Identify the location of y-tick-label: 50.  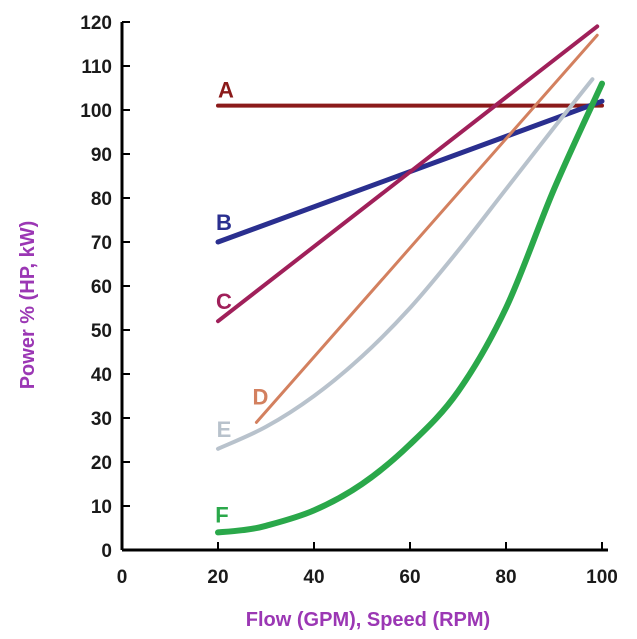
(101, 331).